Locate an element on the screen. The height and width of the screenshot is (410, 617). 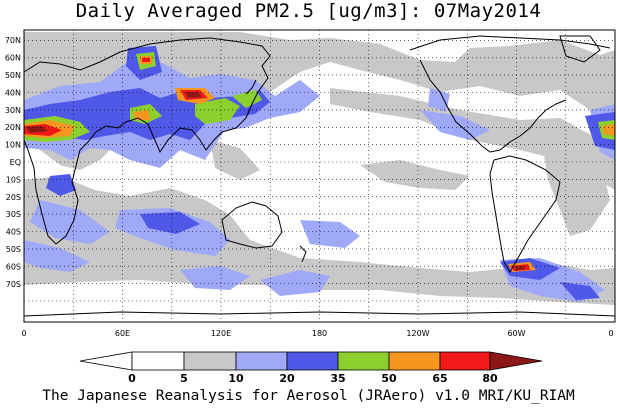
lat-label: 10N is located at coordinates (13, 145).